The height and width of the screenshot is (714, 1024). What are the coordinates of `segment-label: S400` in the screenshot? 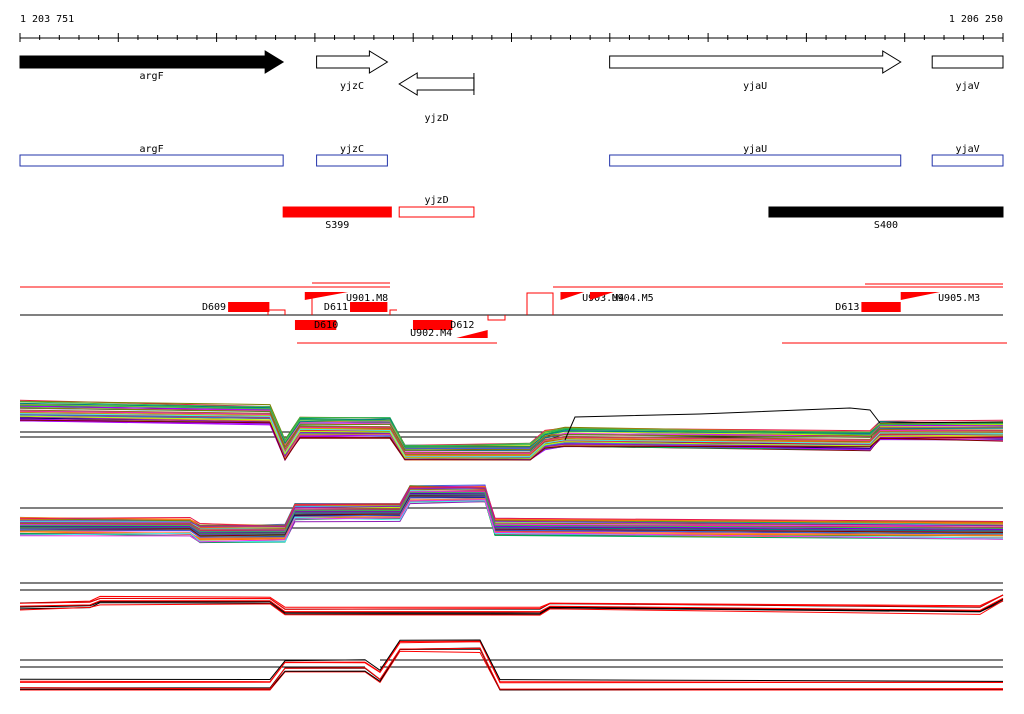 It's located at (886, 225).